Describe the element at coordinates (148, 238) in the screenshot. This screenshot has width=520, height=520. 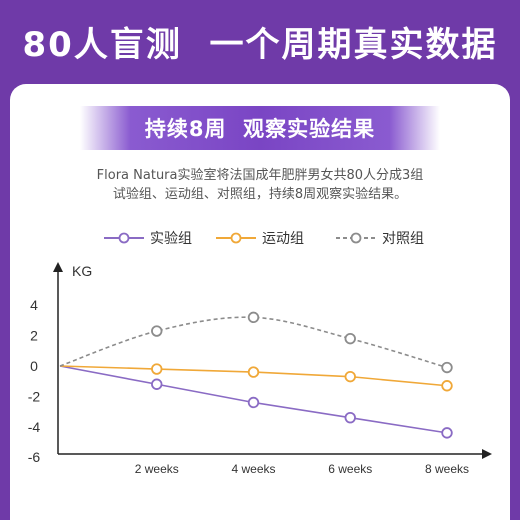
I see `legend-item-experimental: 实验组` at that location.